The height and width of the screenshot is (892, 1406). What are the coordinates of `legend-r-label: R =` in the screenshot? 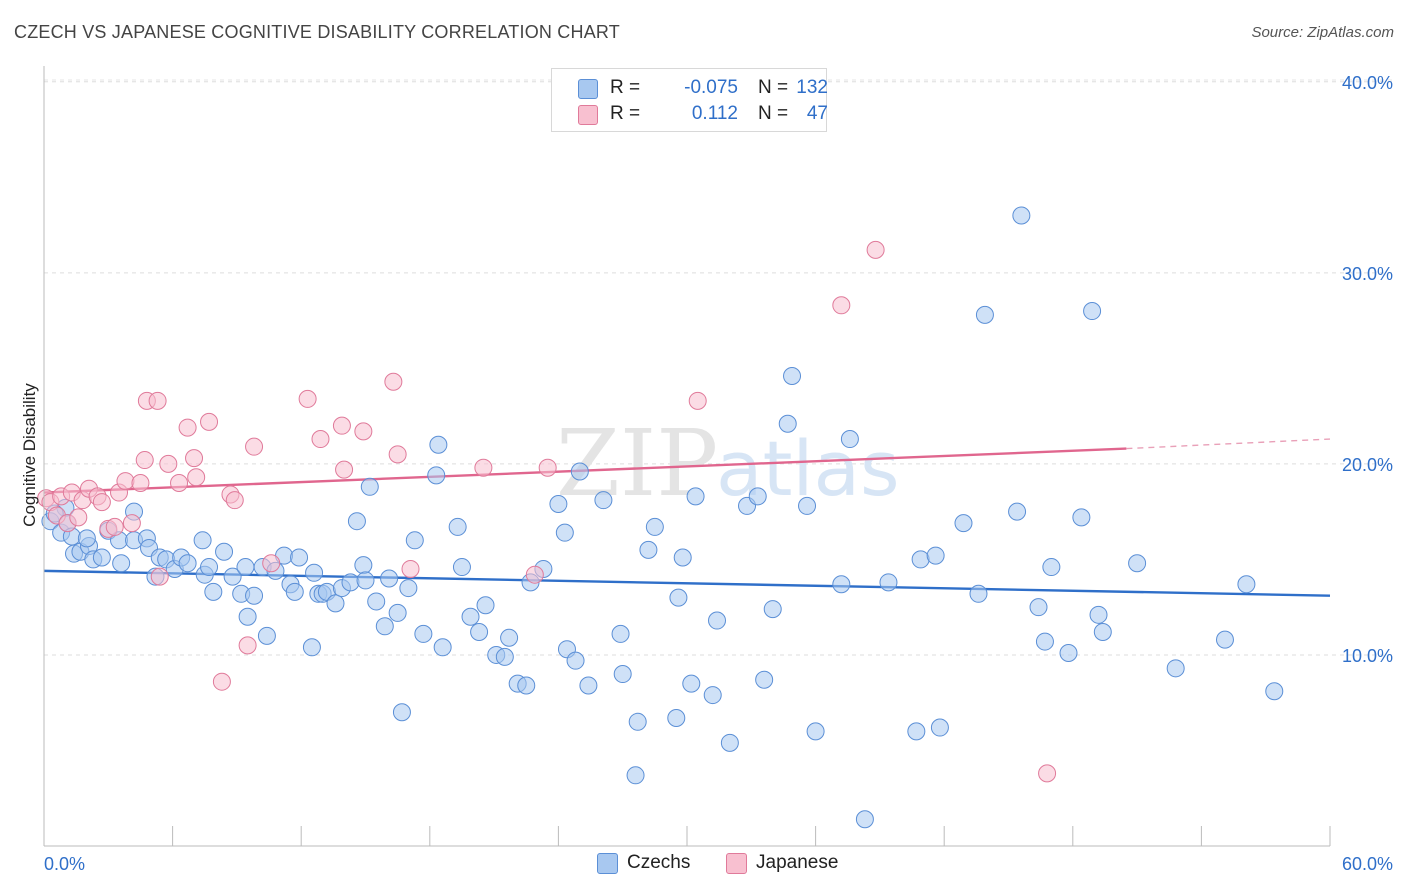 It's located at (625, 113).